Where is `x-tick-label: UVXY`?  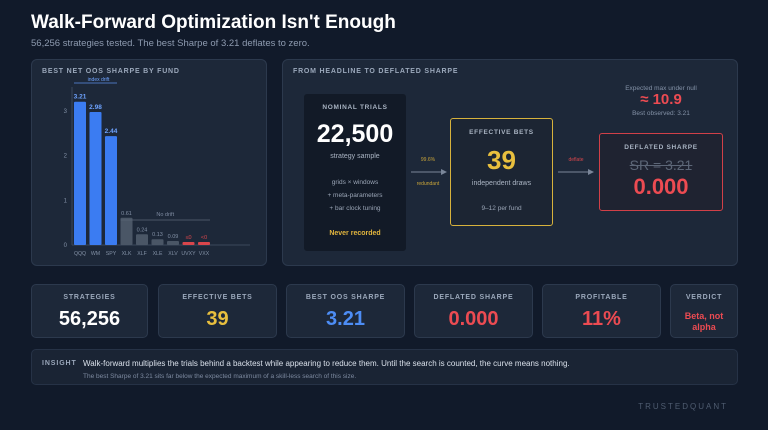 x-tick-label: UVXY is located at coordinates (188, 254).